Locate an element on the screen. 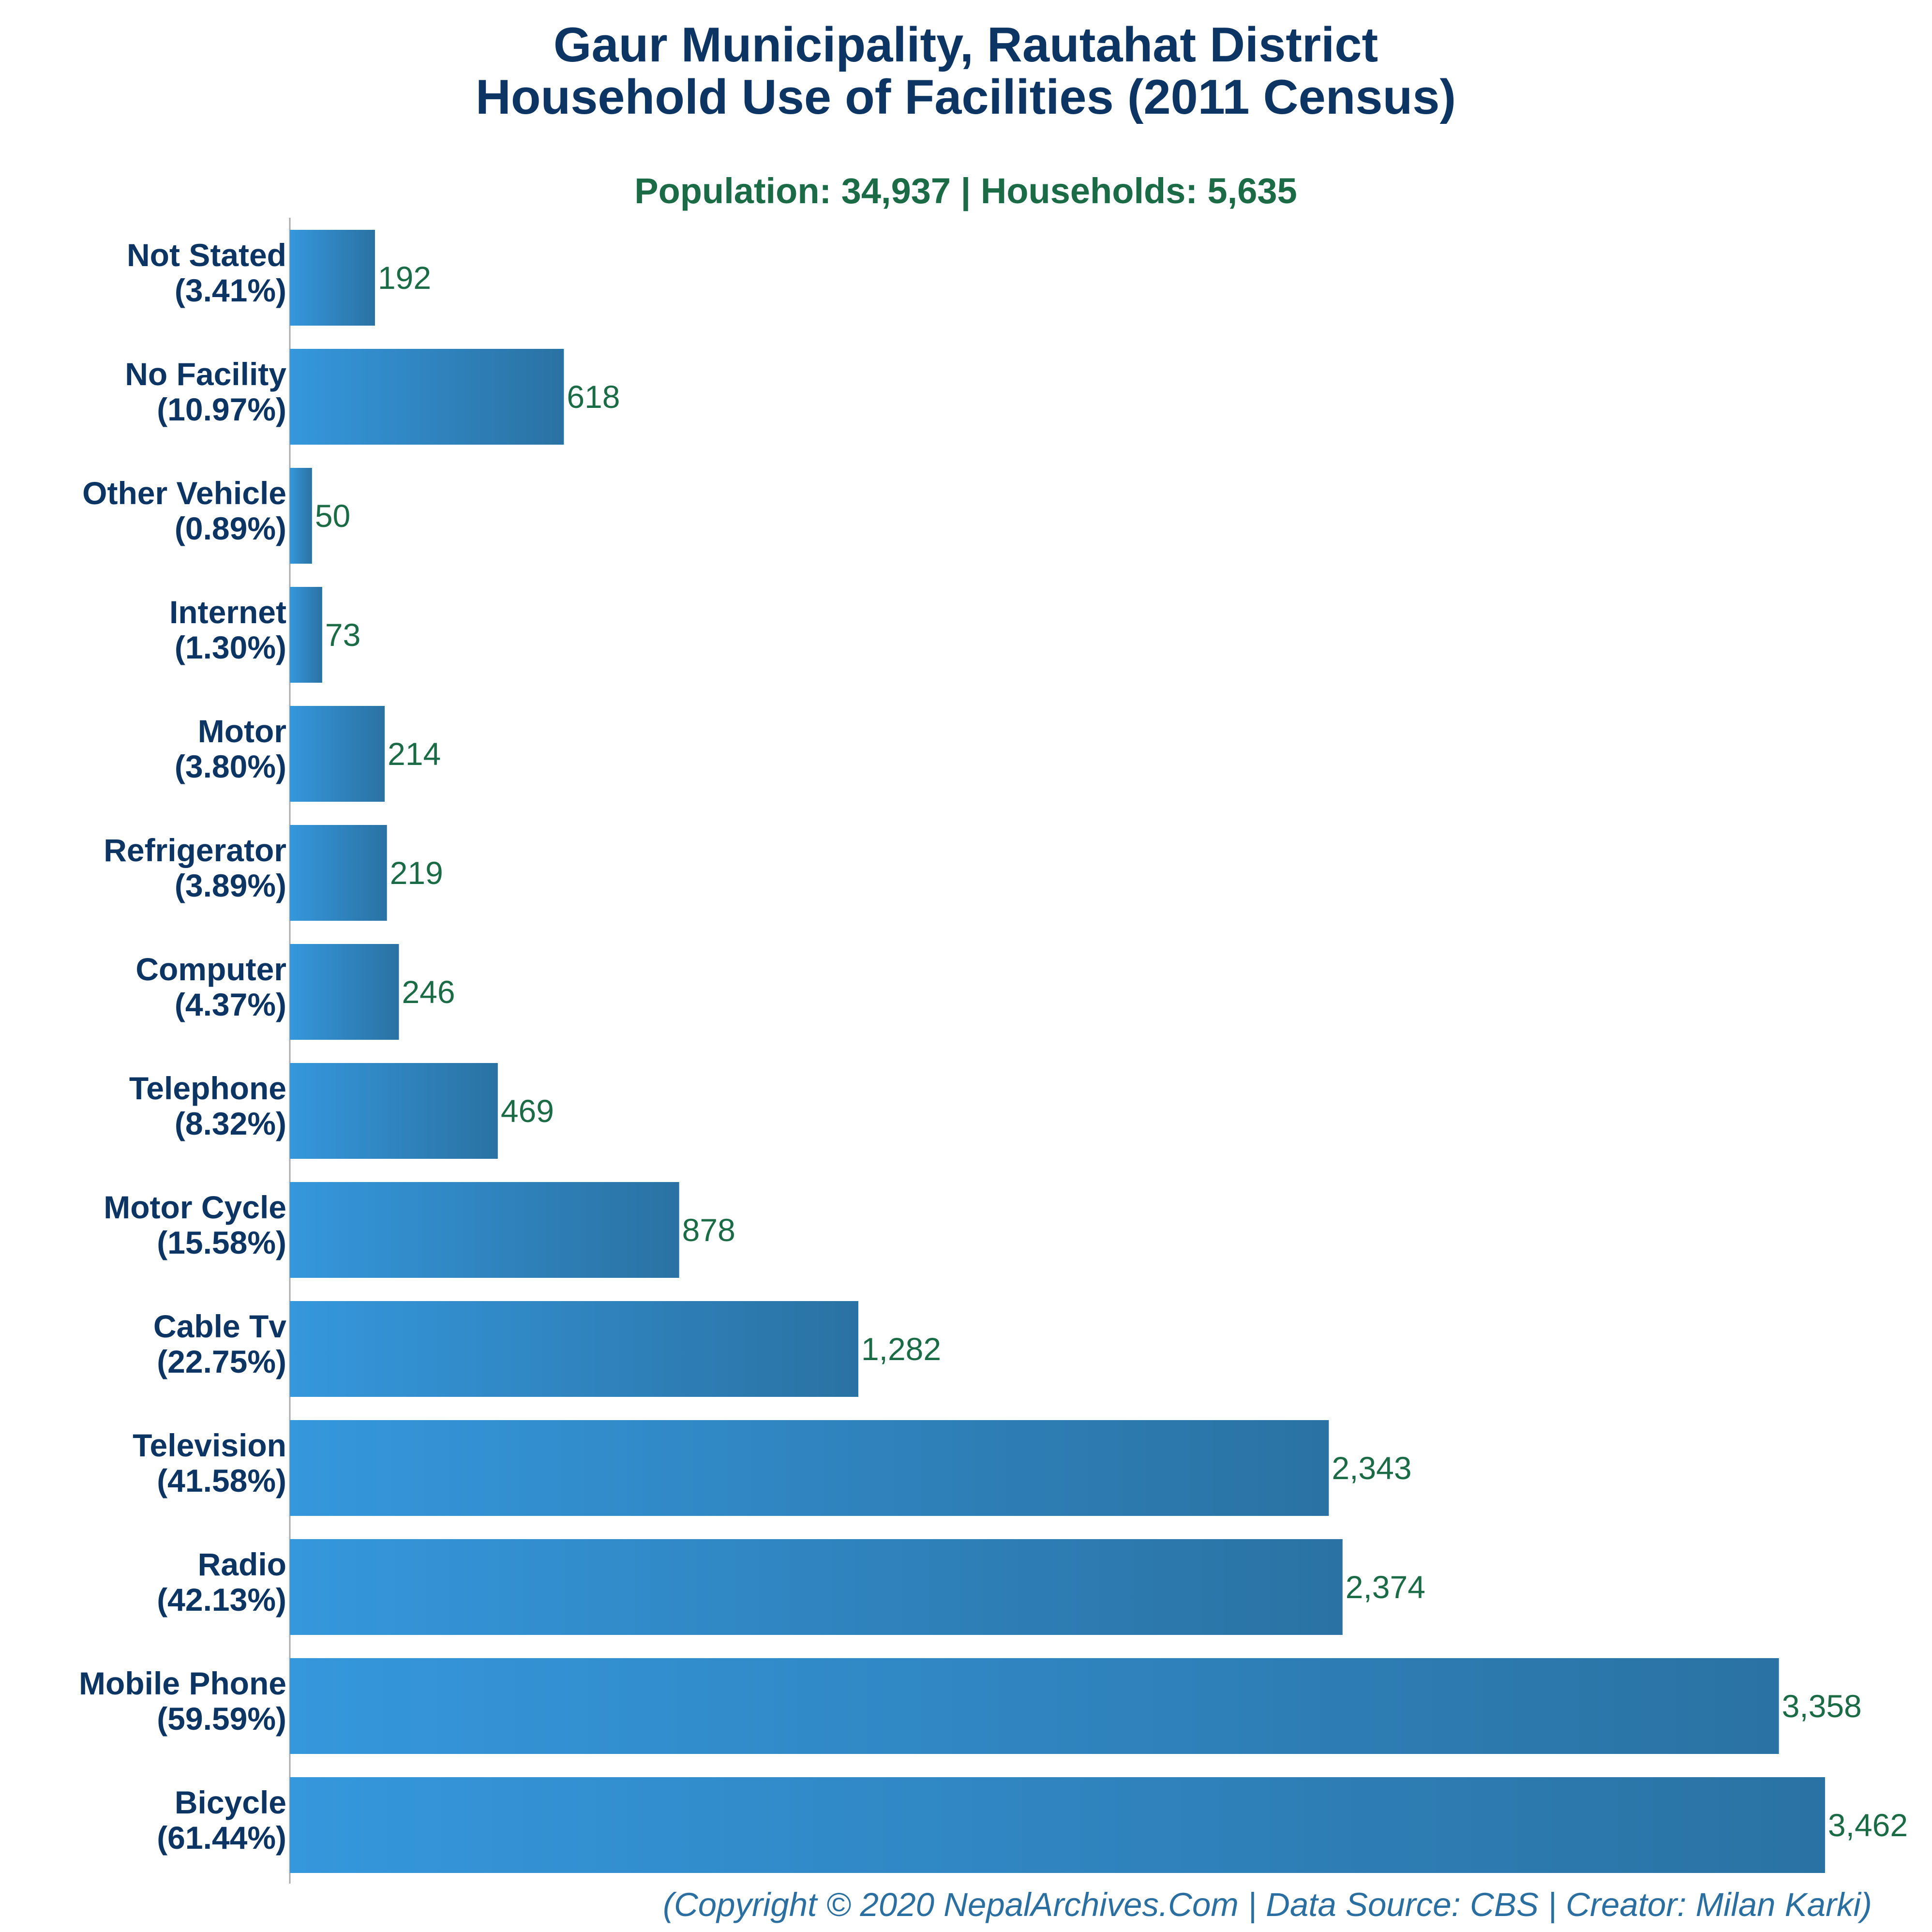  value-label-motor-cycle: 878 is located at coordinates (708, 1230).